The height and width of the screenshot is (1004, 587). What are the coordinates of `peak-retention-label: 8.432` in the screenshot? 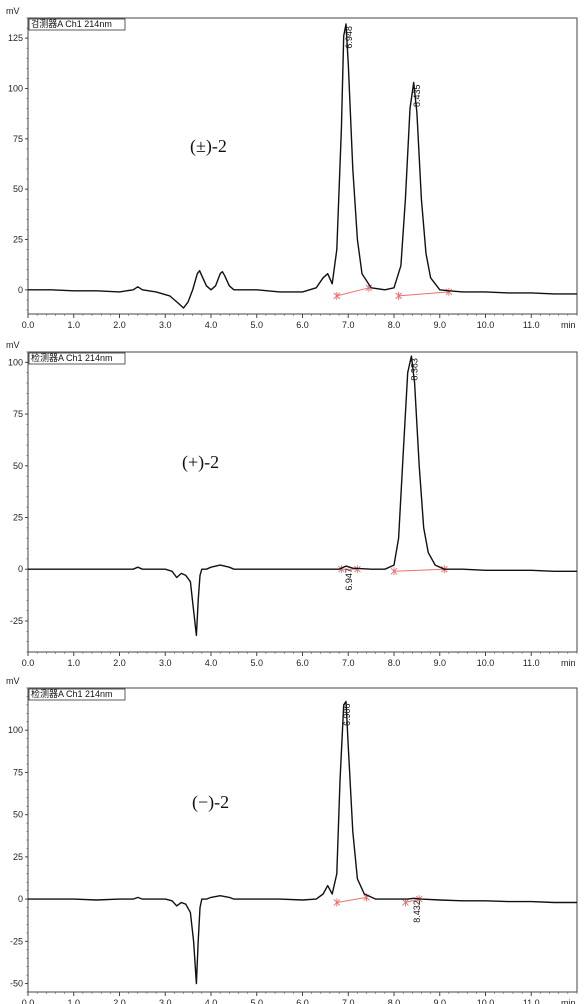 It's located at (417, 911).